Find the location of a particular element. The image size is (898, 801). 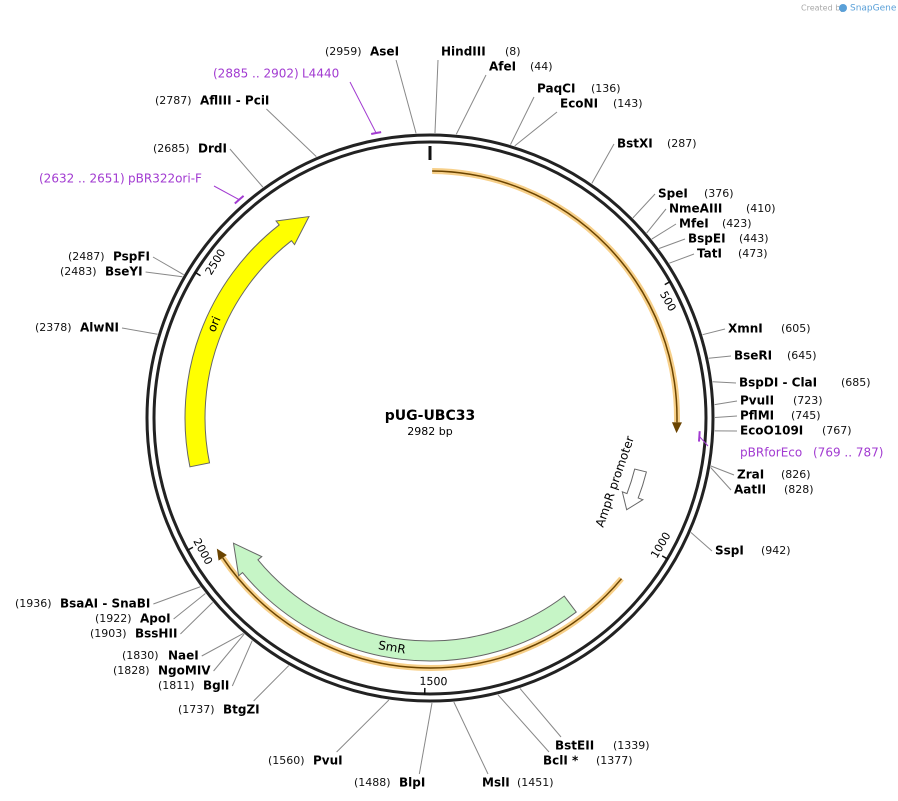

site-name: AflIII - PciI is located at coordinates (234, 101).